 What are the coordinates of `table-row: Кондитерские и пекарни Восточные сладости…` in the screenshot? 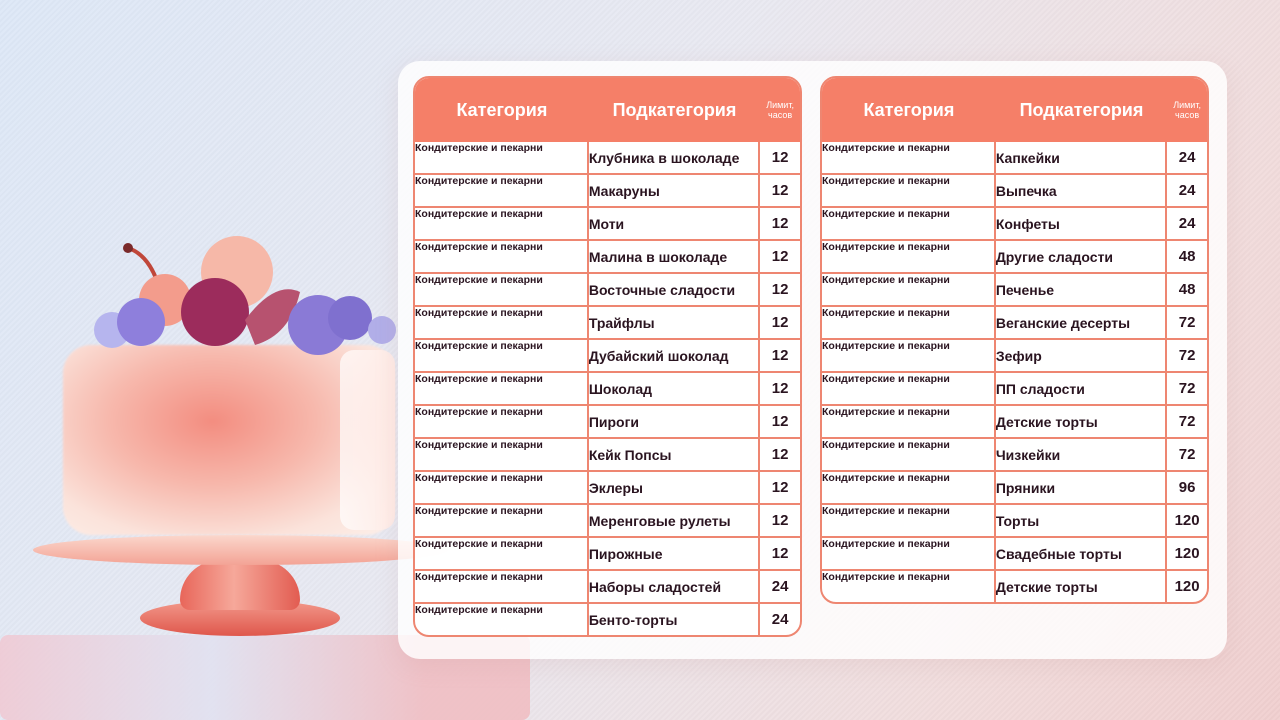 It's located at (607, 290).